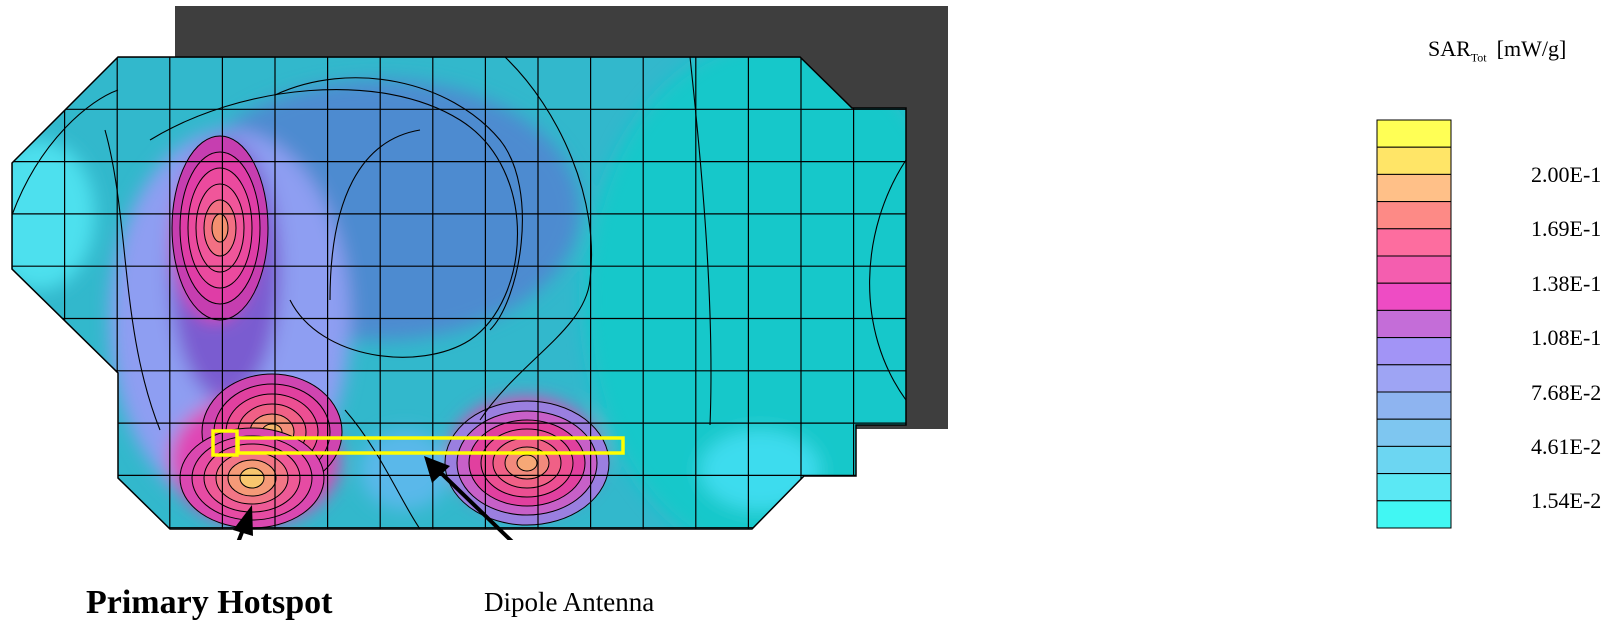  I want to click on field-region-right-bottom, so click(760, 470).